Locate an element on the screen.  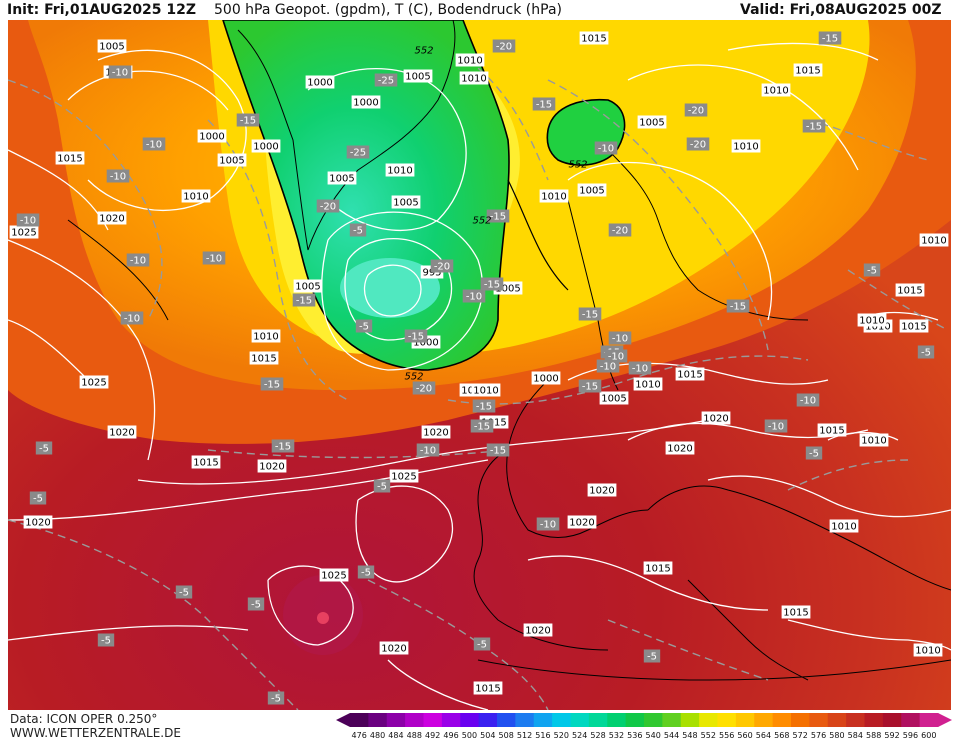
temperature-label: -25 is located at coordinates (358, 152).